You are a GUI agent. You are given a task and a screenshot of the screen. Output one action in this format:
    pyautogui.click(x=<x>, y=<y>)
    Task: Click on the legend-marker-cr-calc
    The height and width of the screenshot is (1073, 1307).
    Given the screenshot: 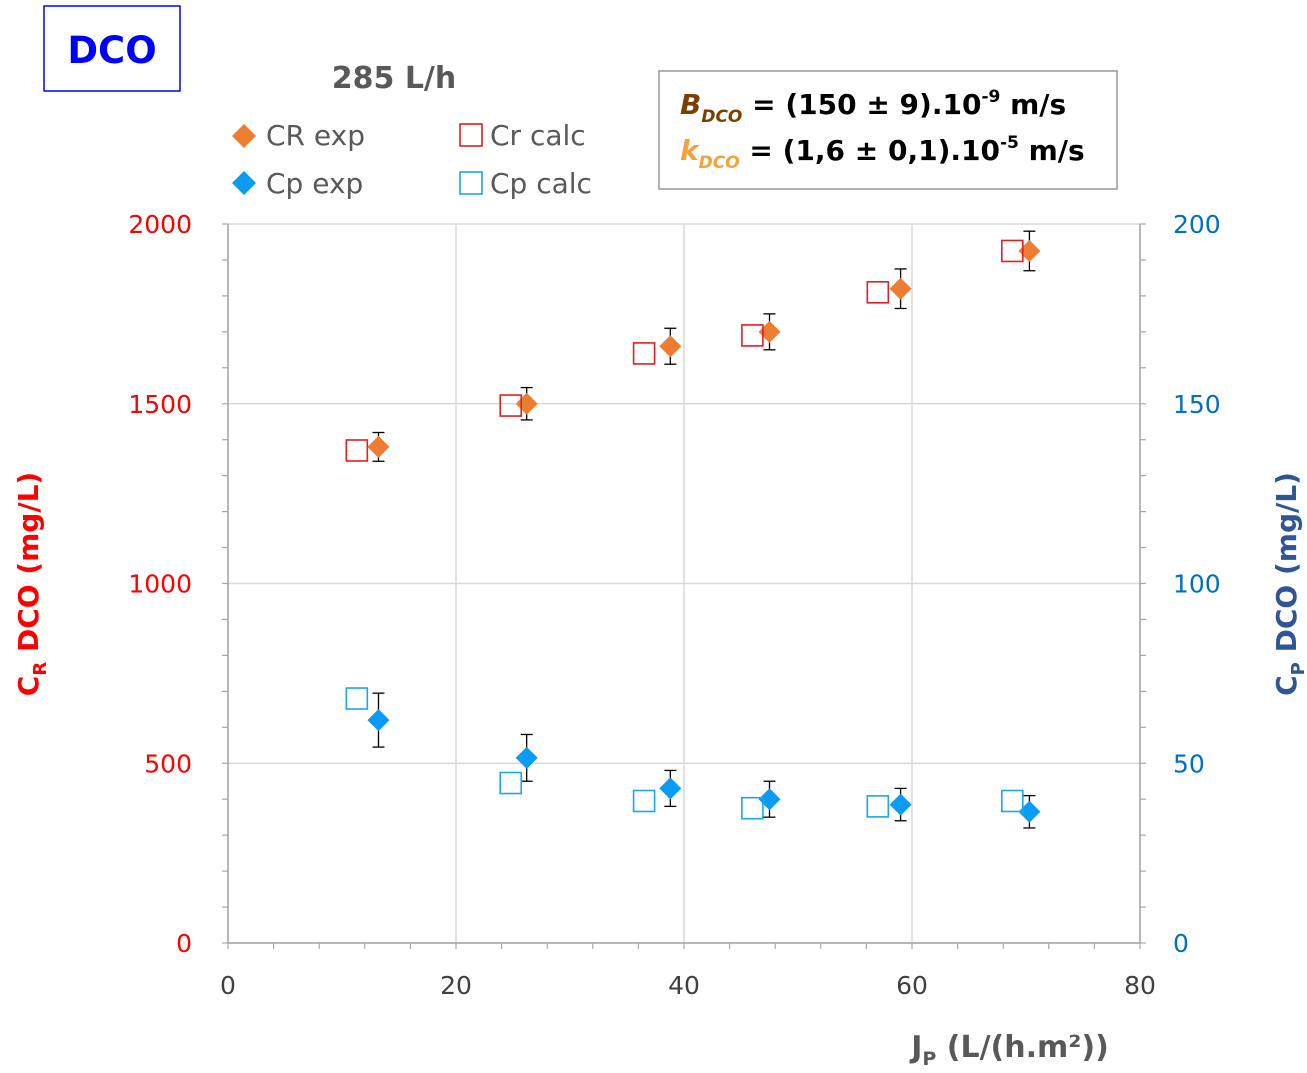 What is the action you would take?
    pyautogui.click(x=471, y=135)
    